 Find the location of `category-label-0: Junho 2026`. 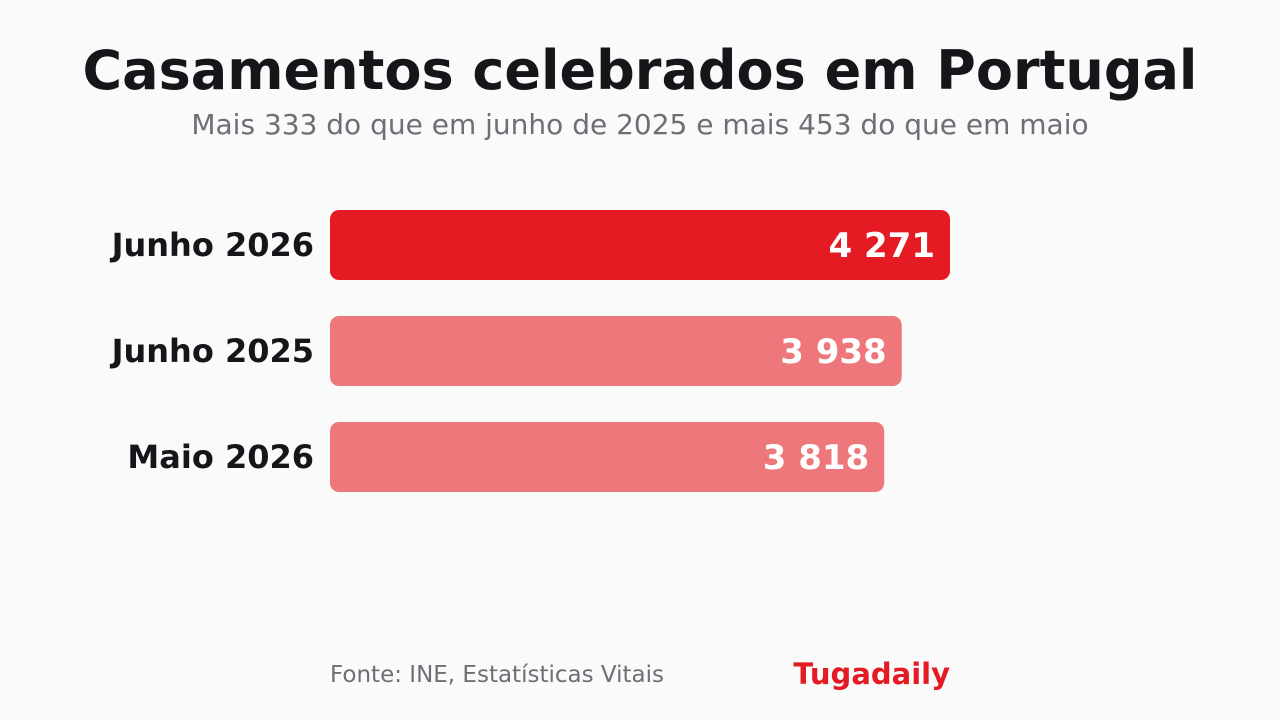

category-label-0: Junho 2026 is located at coordinates (212, 245).